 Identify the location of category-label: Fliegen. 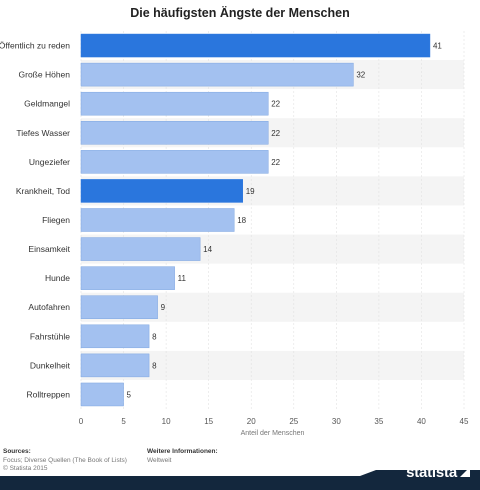
(56, 220).